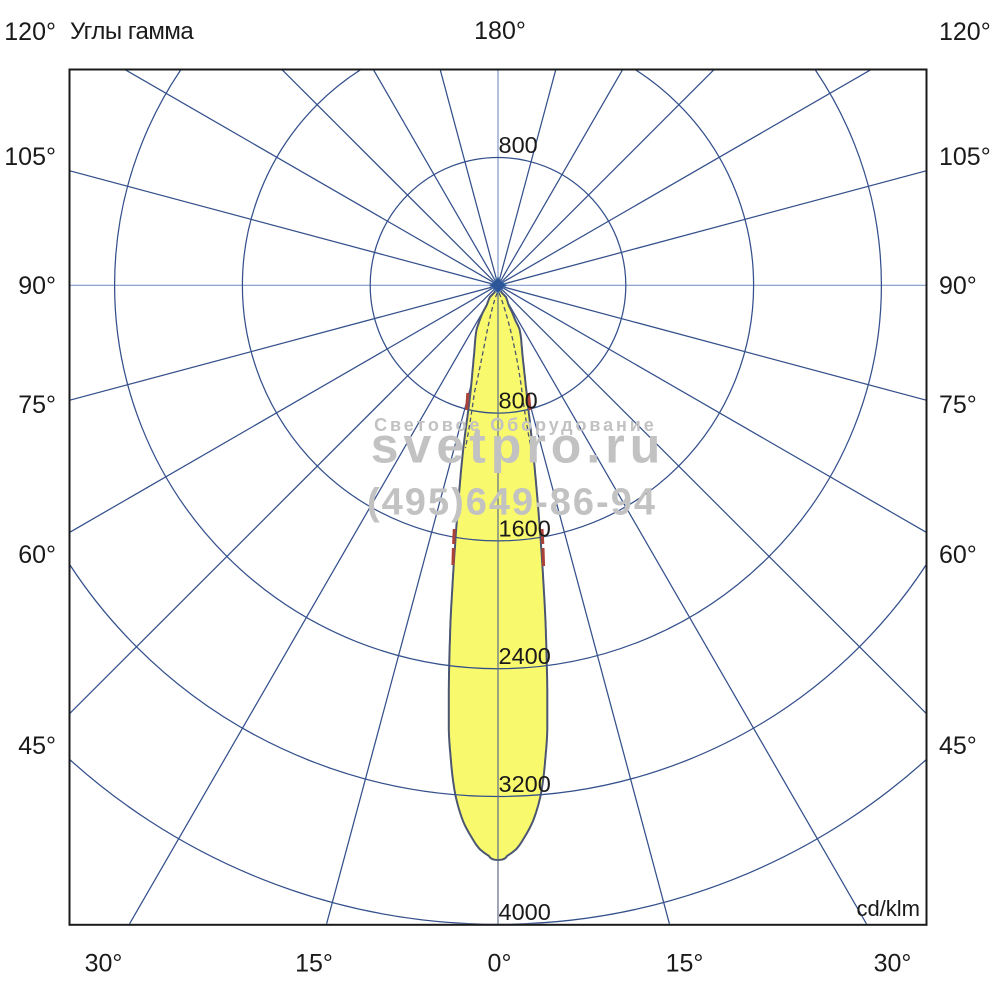  I want to click on svg-text: 180°, so click(500, 31).